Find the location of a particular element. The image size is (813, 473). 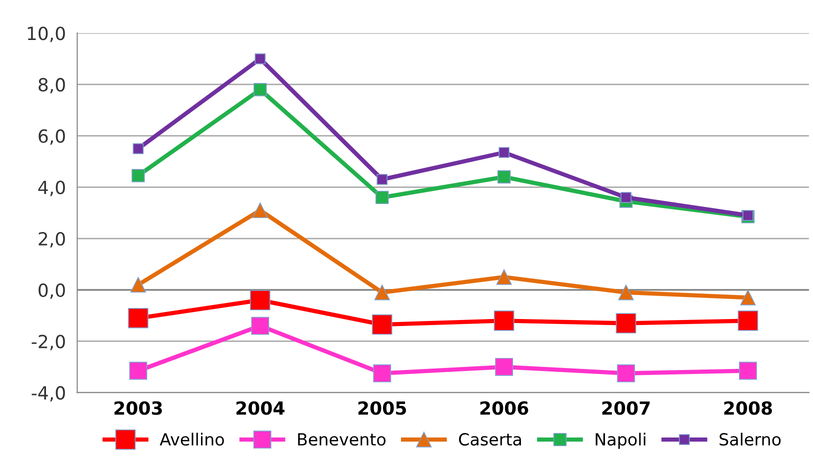

legend-label: Avellino is located at coordinates (192, 439).